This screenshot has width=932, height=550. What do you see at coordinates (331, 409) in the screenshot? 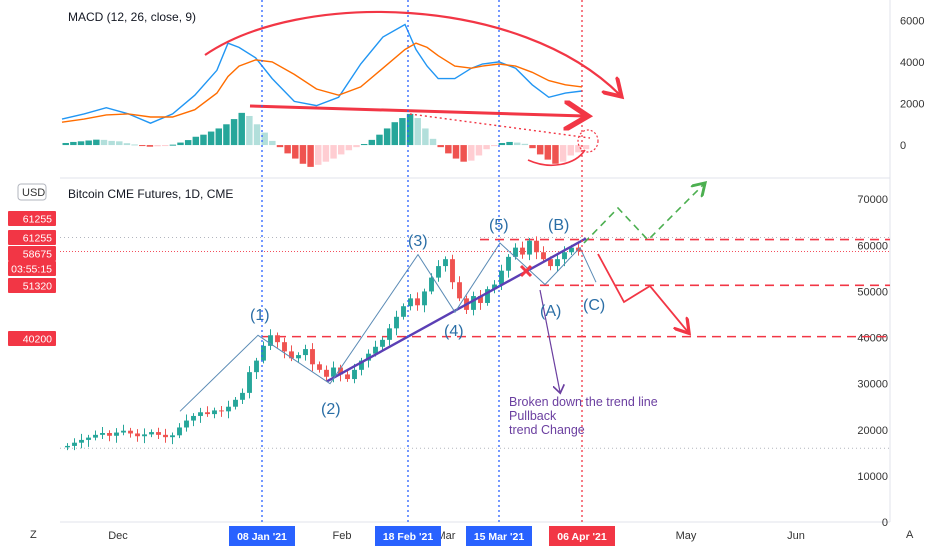
I see `wave-label-2: (2)` at bounding box center [331, 409].